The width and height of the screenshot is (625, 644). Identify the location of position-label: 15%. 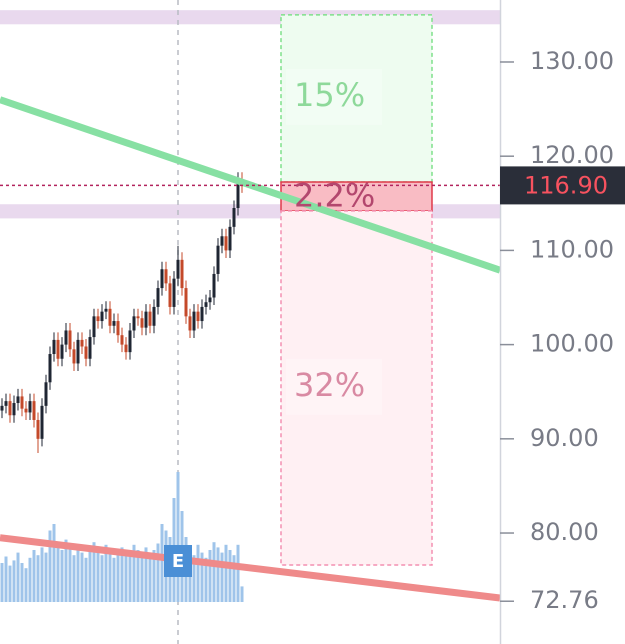
(329, 95).